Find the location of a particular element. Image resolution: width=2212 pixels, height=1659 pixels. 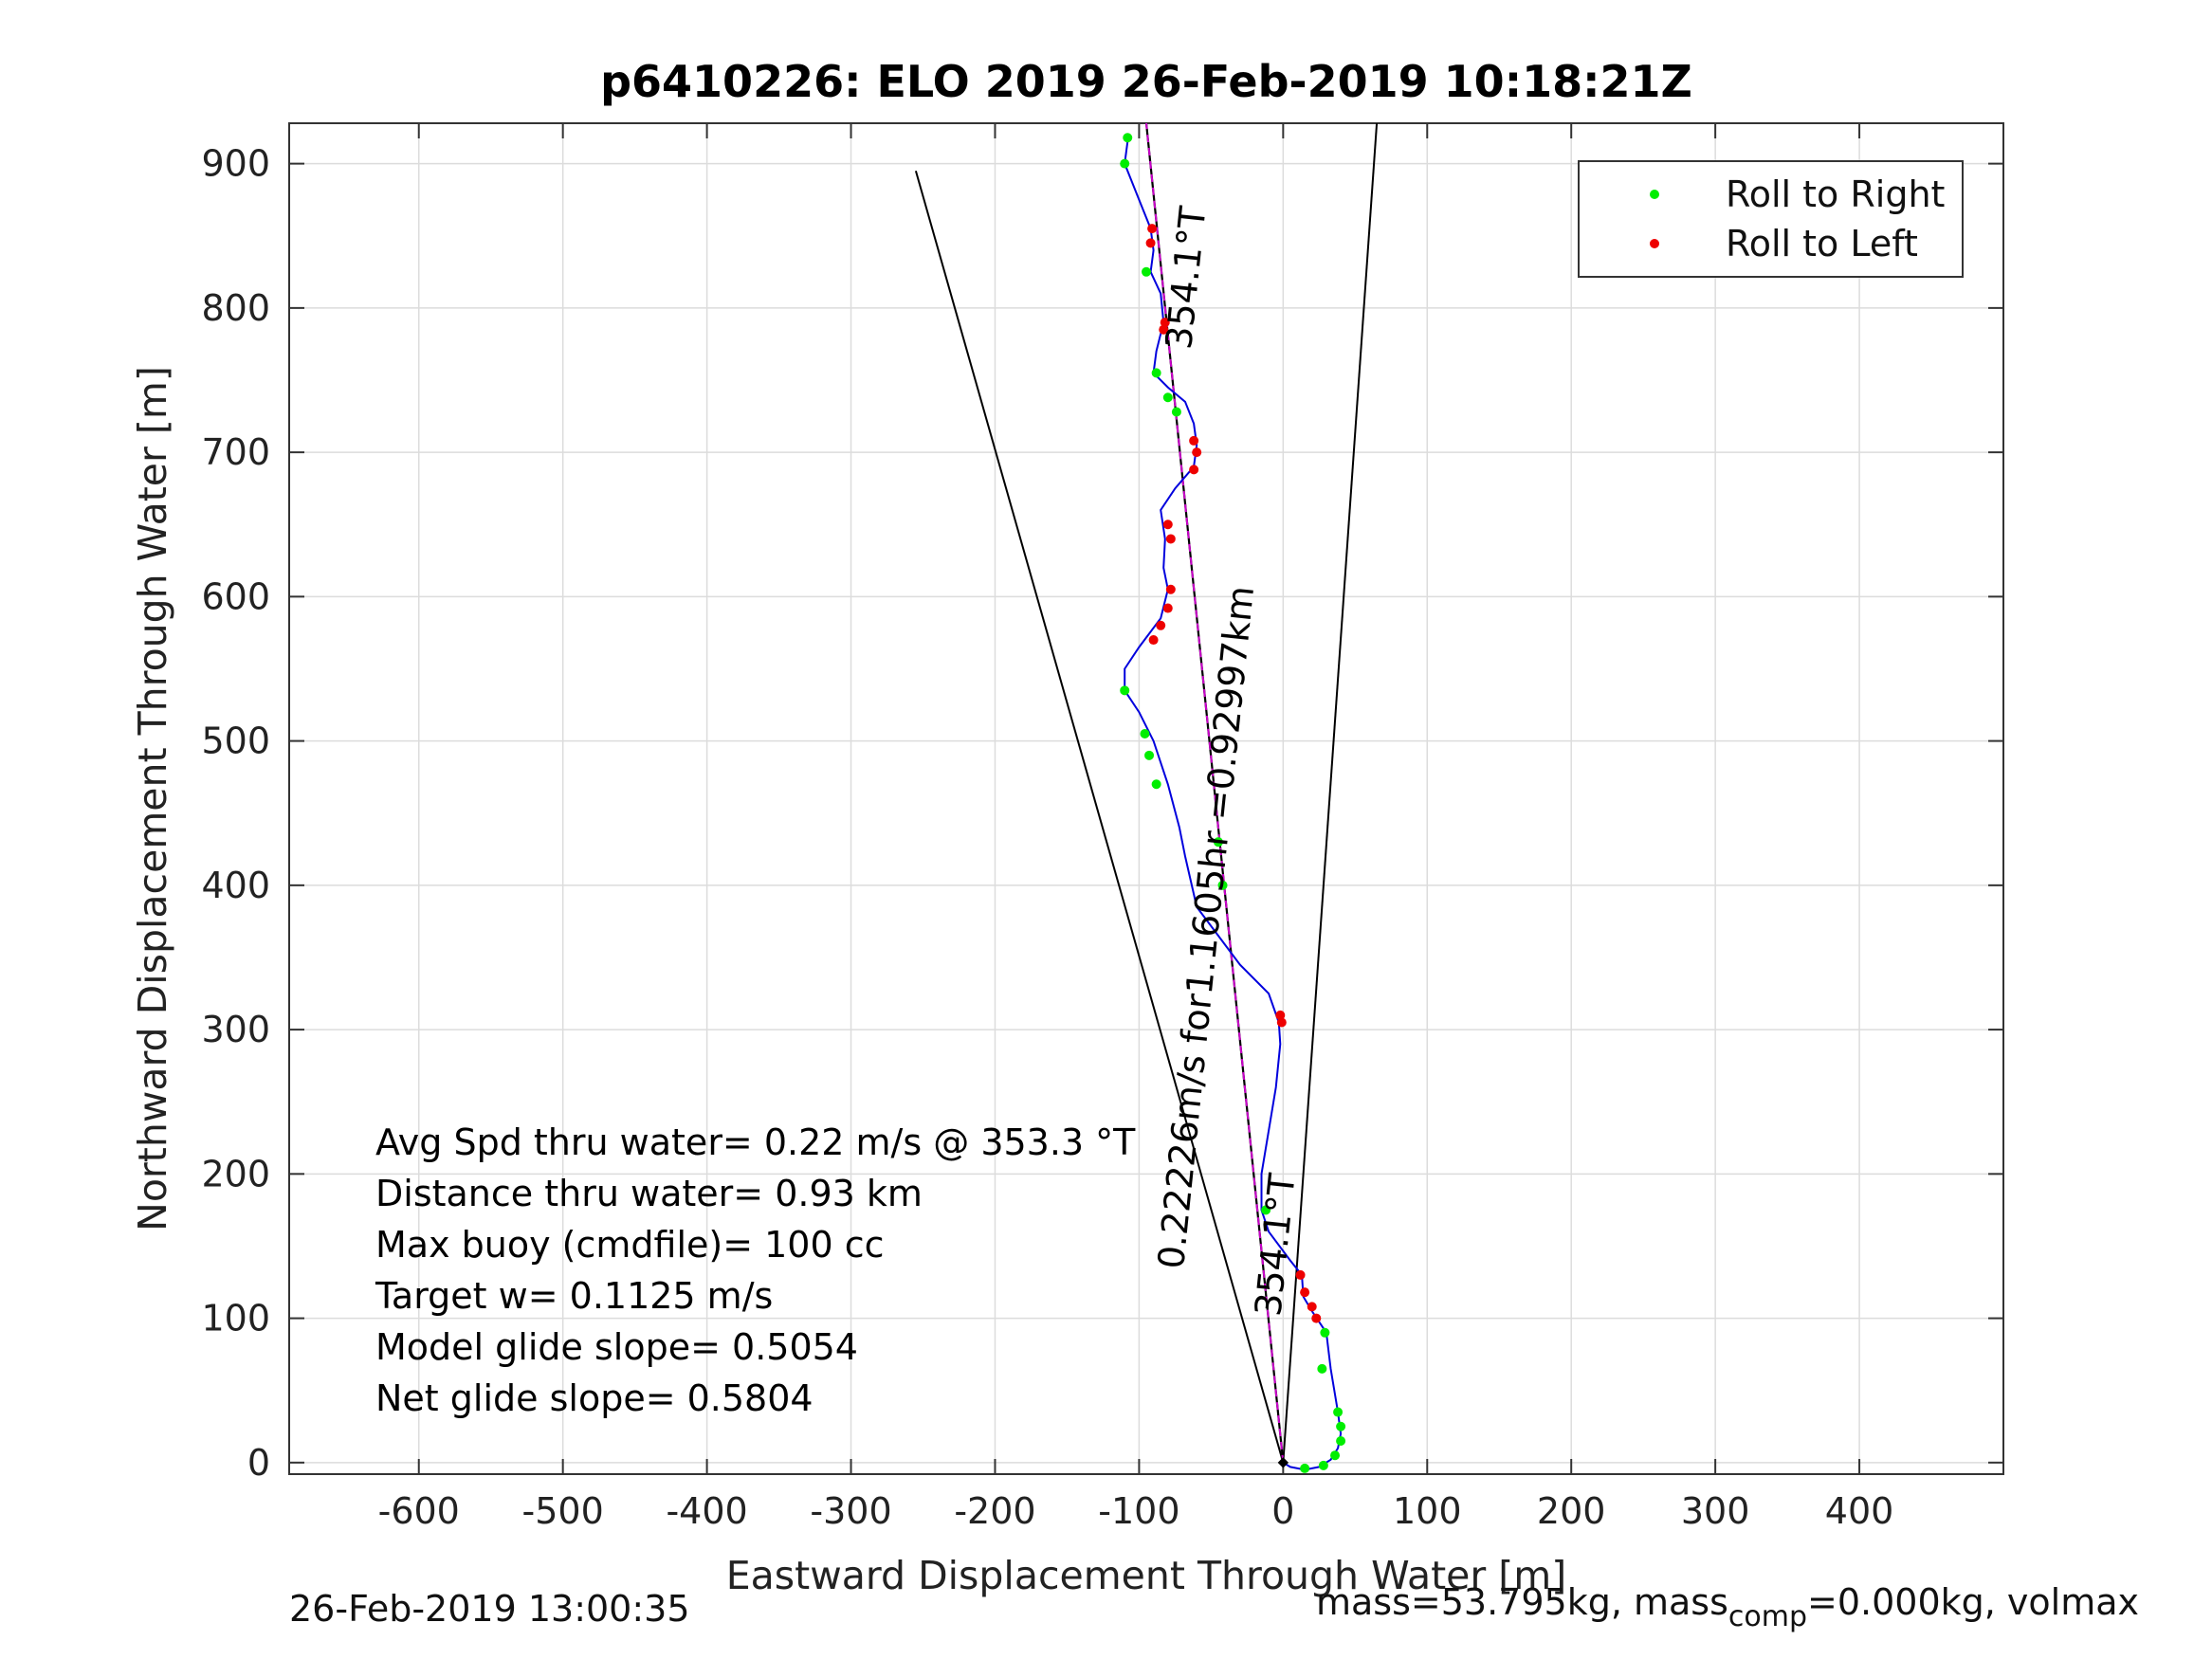

x-tick-label: -600 is located at coordinates (419, 1511).